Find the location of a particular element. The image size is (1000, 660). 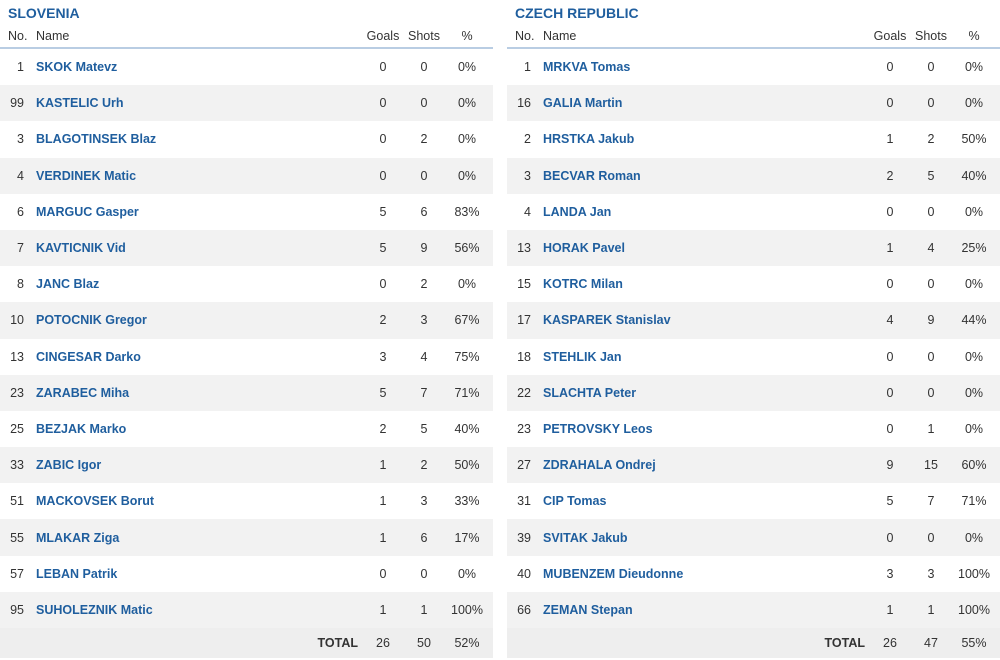

player-number: 99 is located at coordinates (17, 103).